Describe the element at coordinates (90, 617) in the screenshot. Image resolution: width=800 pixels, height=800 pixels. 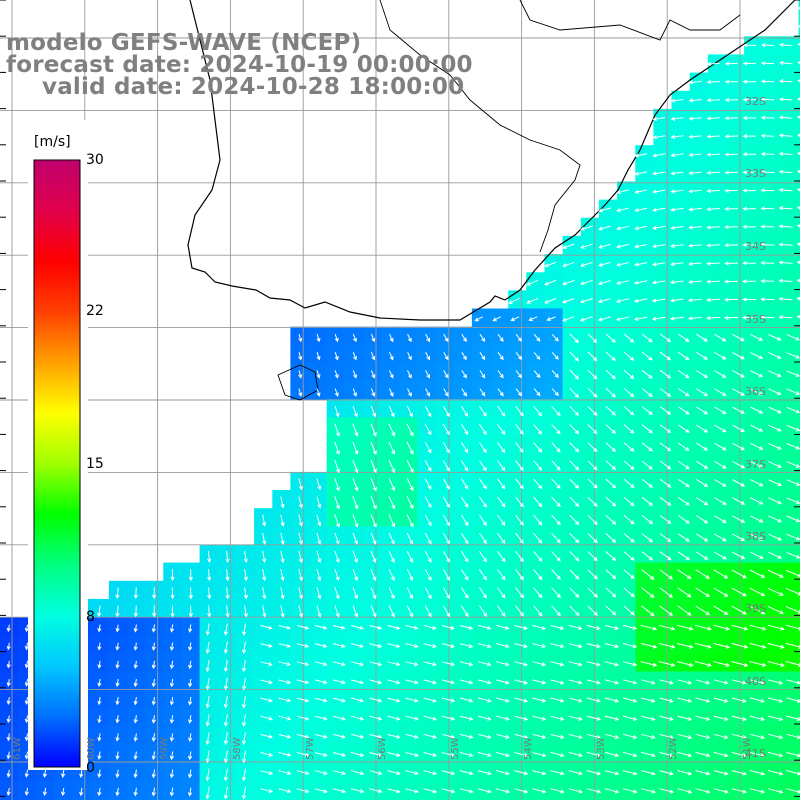
I see `colorbar-tick-8: 8` at that location.